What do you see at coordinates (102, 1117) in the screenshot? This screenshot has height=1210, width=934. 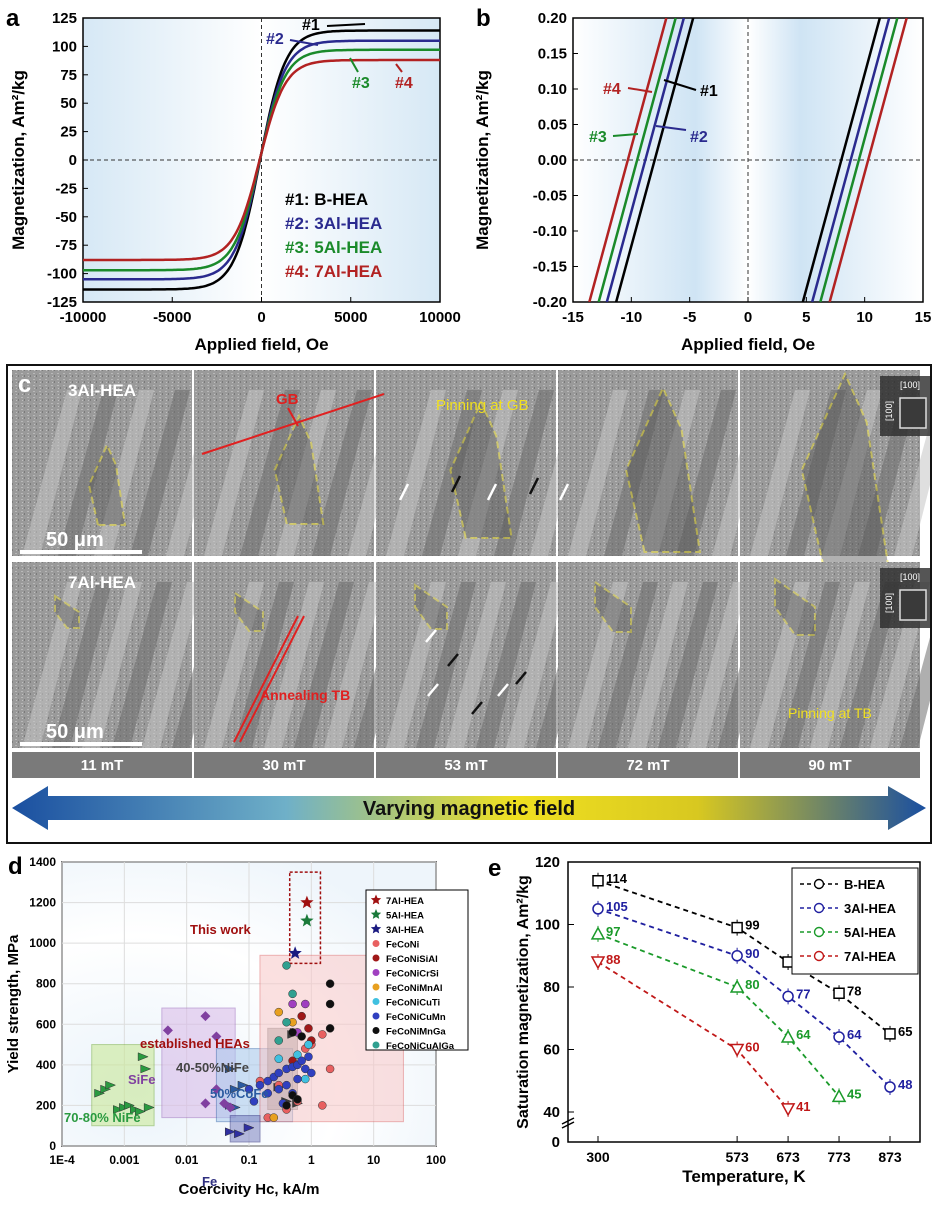 I see `label-nife-70-80: 70-80% NiFe` at bounding box center [102, 1117].